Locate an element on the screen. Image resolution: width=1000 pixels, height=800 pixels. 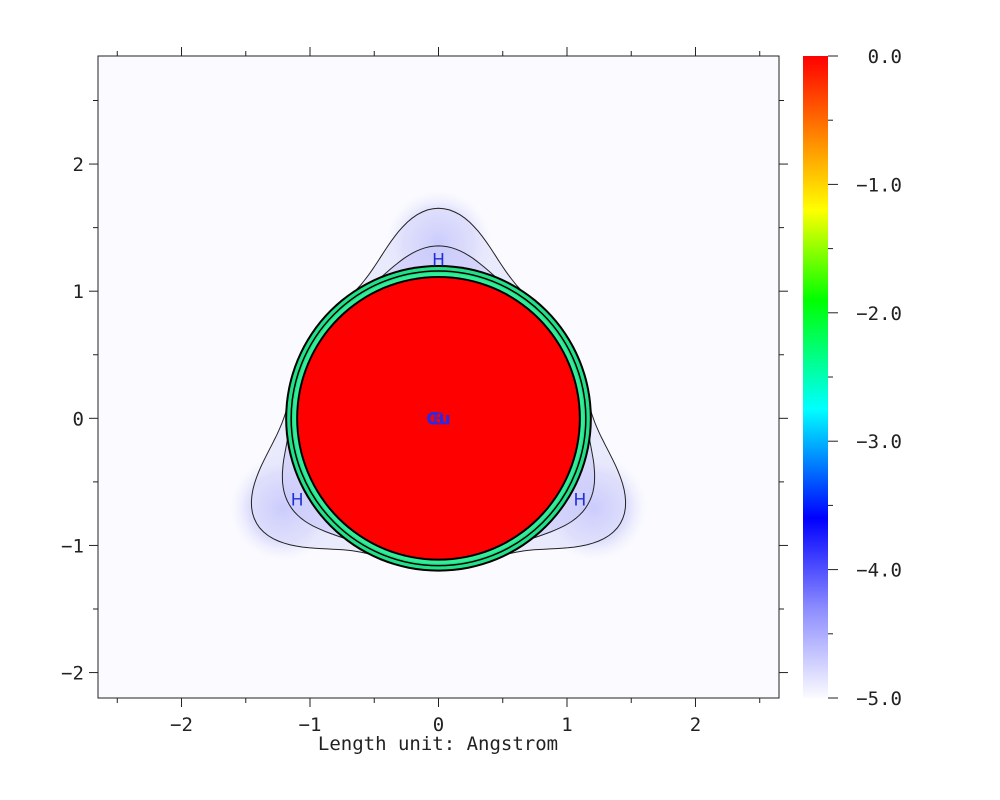
colorbar-tick-label: −4.0 is located at coordinates (879, 571).